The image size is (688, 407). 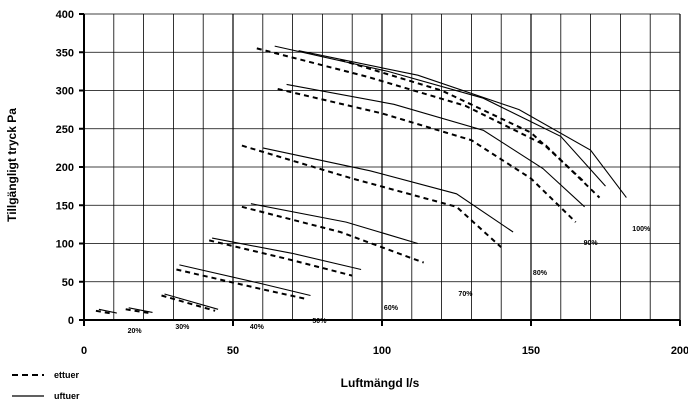 I want to click on curve-solid-70%, so click(x=388, y=190).